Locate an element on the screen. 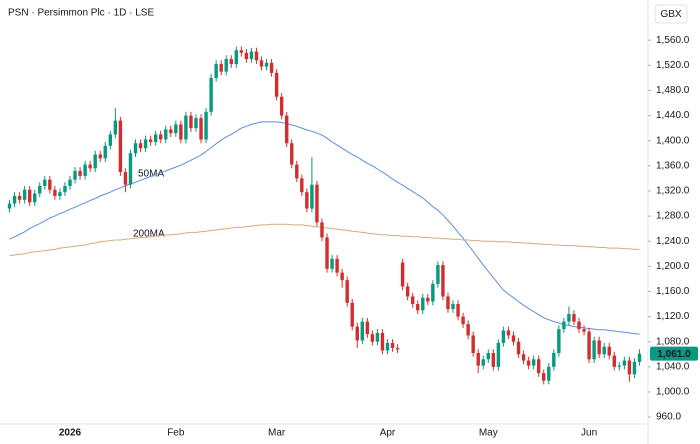  last-price-label: 1,061.0 is located at coordinates (674, 354).